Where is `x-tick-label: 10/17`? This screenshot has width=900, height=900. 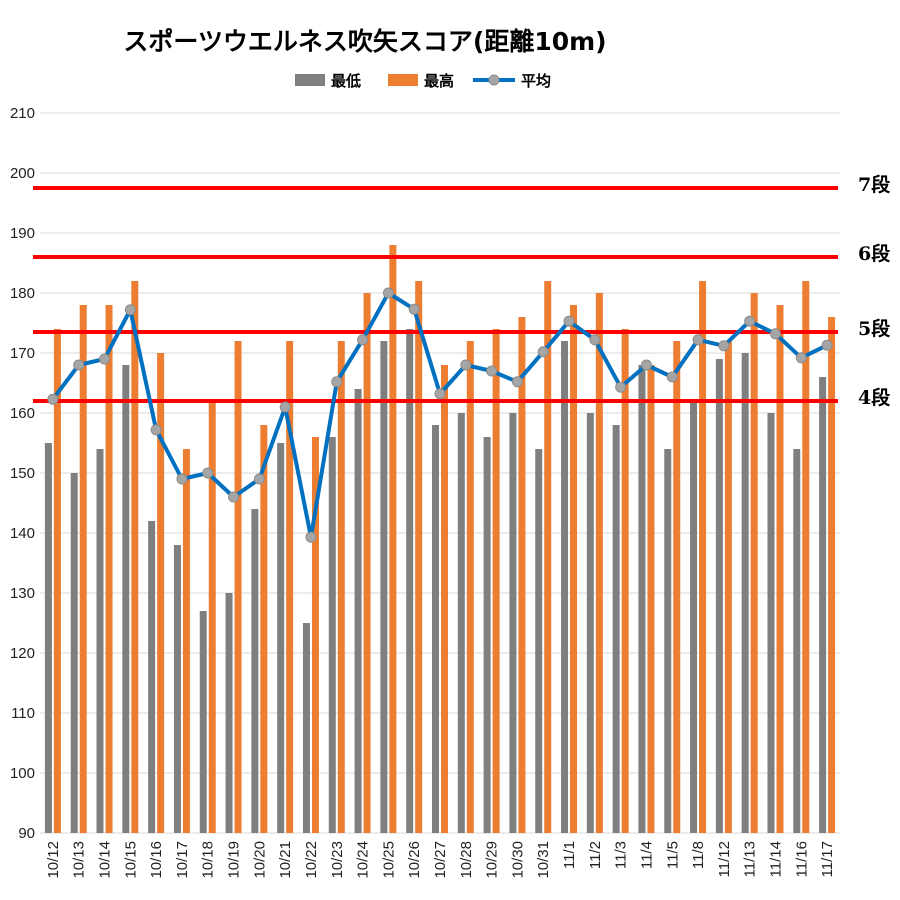 x-tick-label: 10/17 is located at coordinates (182, 860).